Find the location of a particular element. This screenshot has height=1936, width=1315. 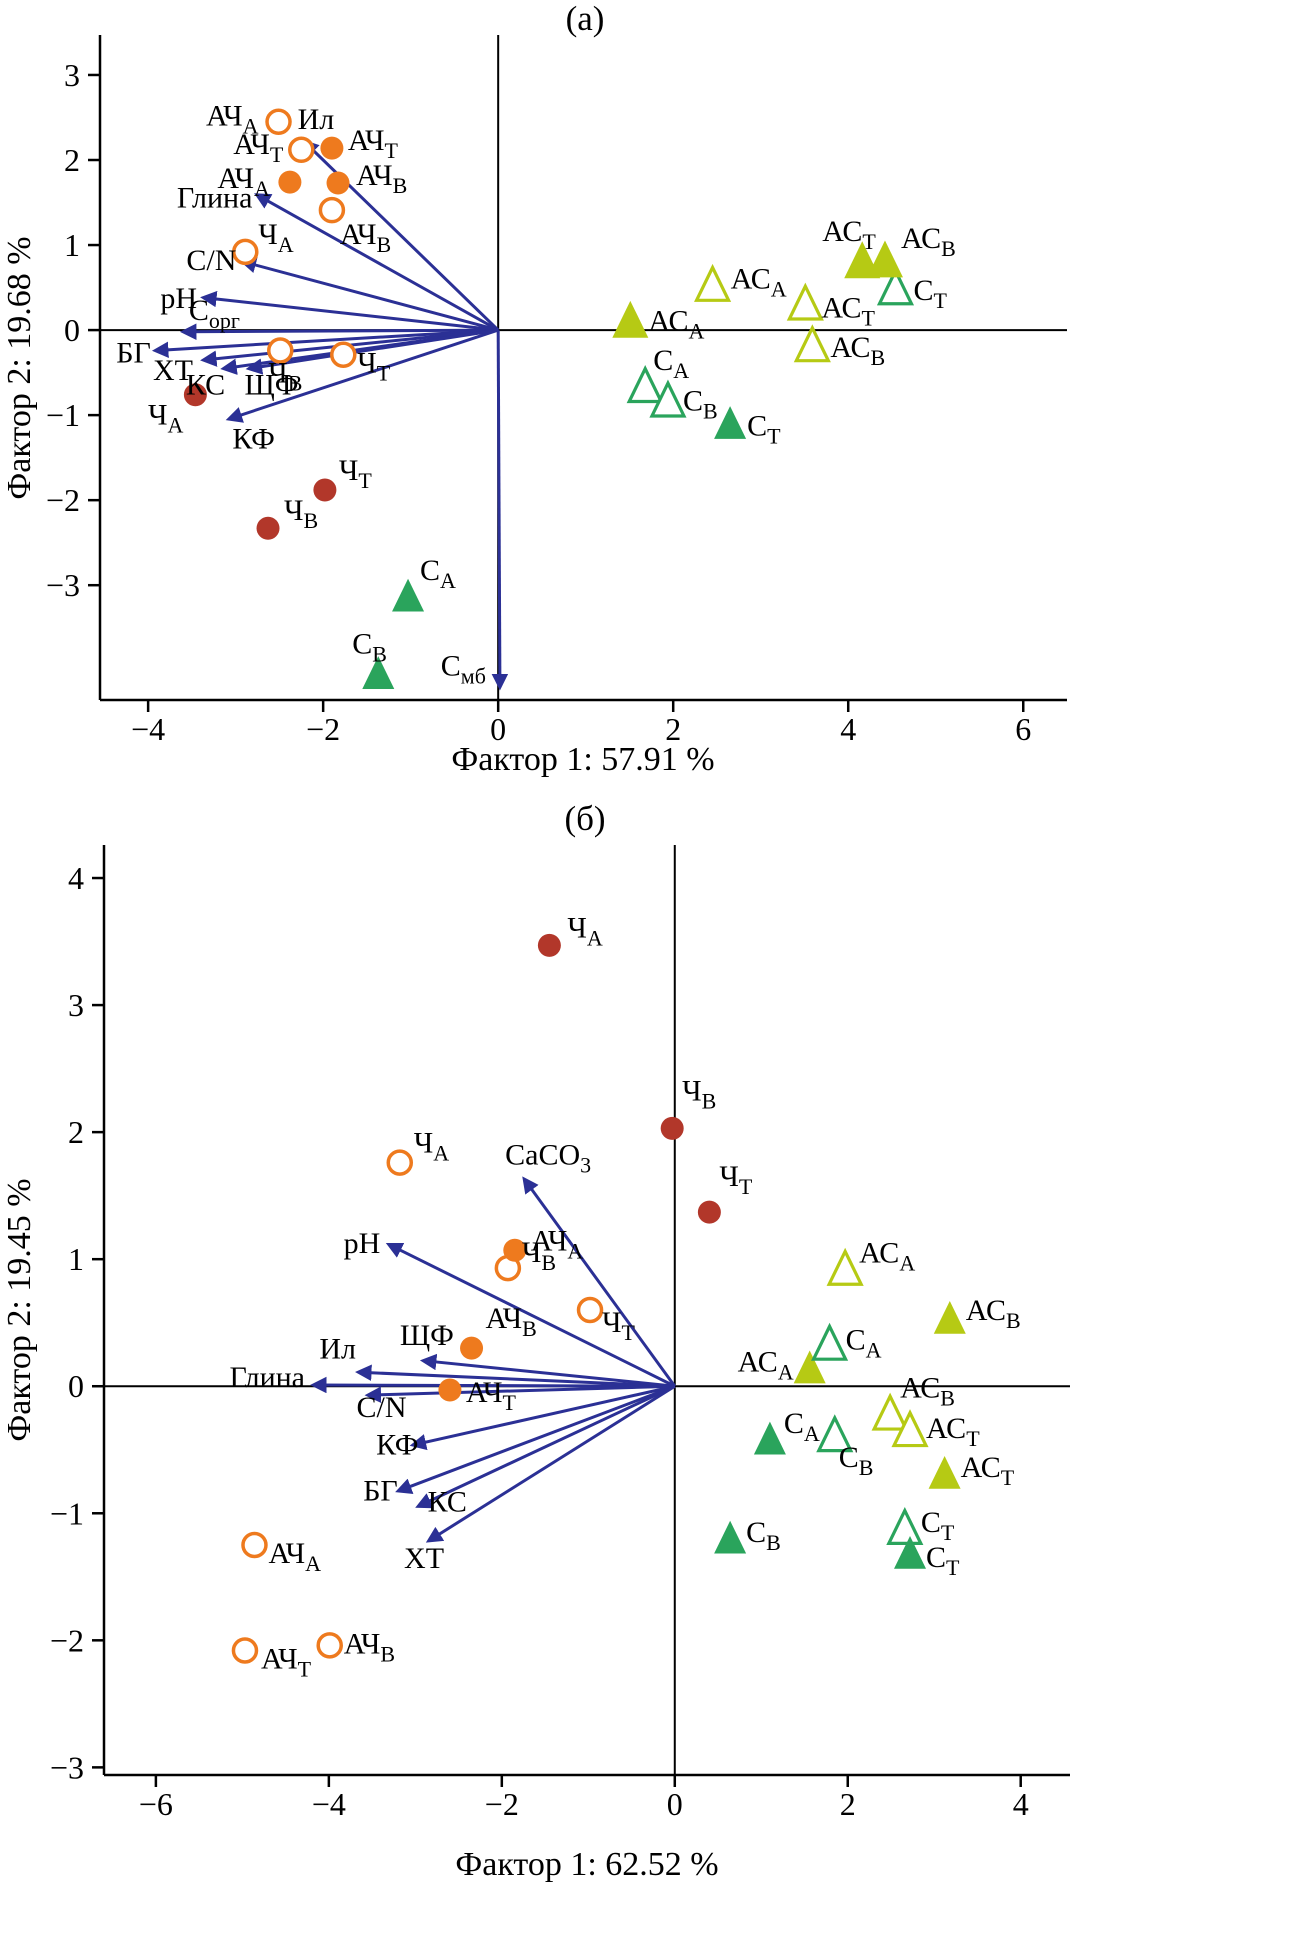

variable-label-pH: pH is located at coordinates (362, 1243).